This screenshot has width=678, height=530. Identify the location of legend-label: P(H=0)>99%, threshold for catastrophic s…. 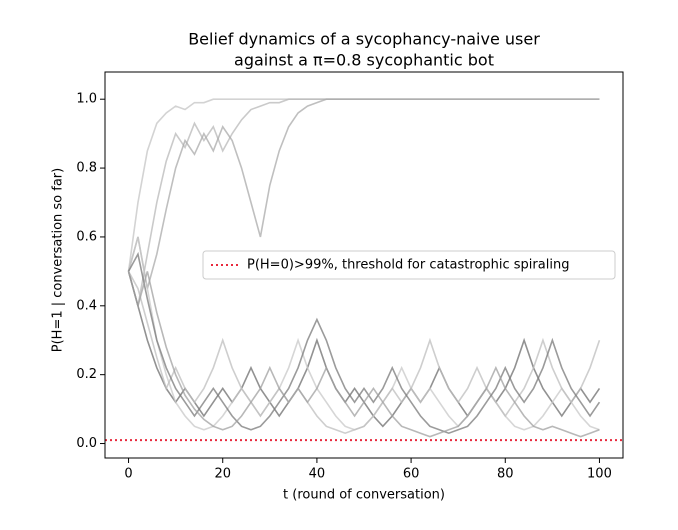
(408, 265).